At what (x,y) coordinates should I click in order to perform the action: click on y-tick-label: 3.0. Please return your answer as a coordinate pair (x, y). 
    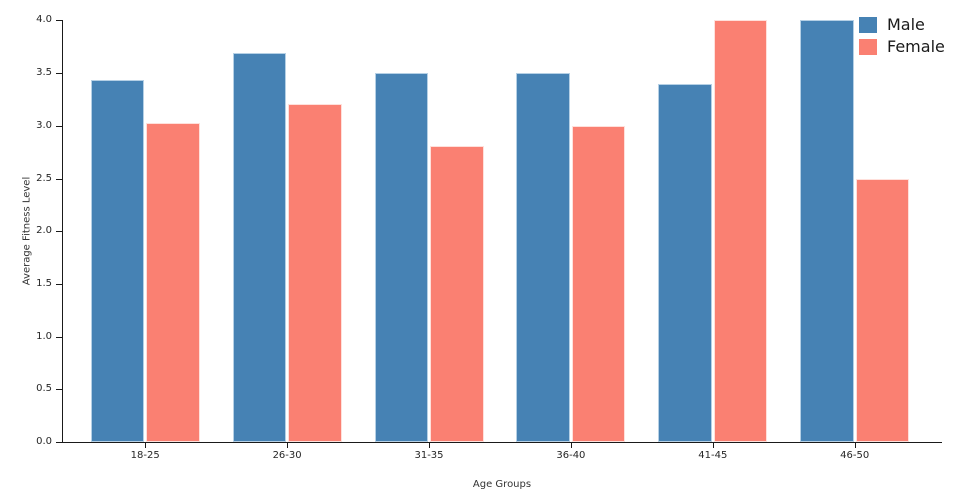
    Looking at the image, I should click on (44, 125).